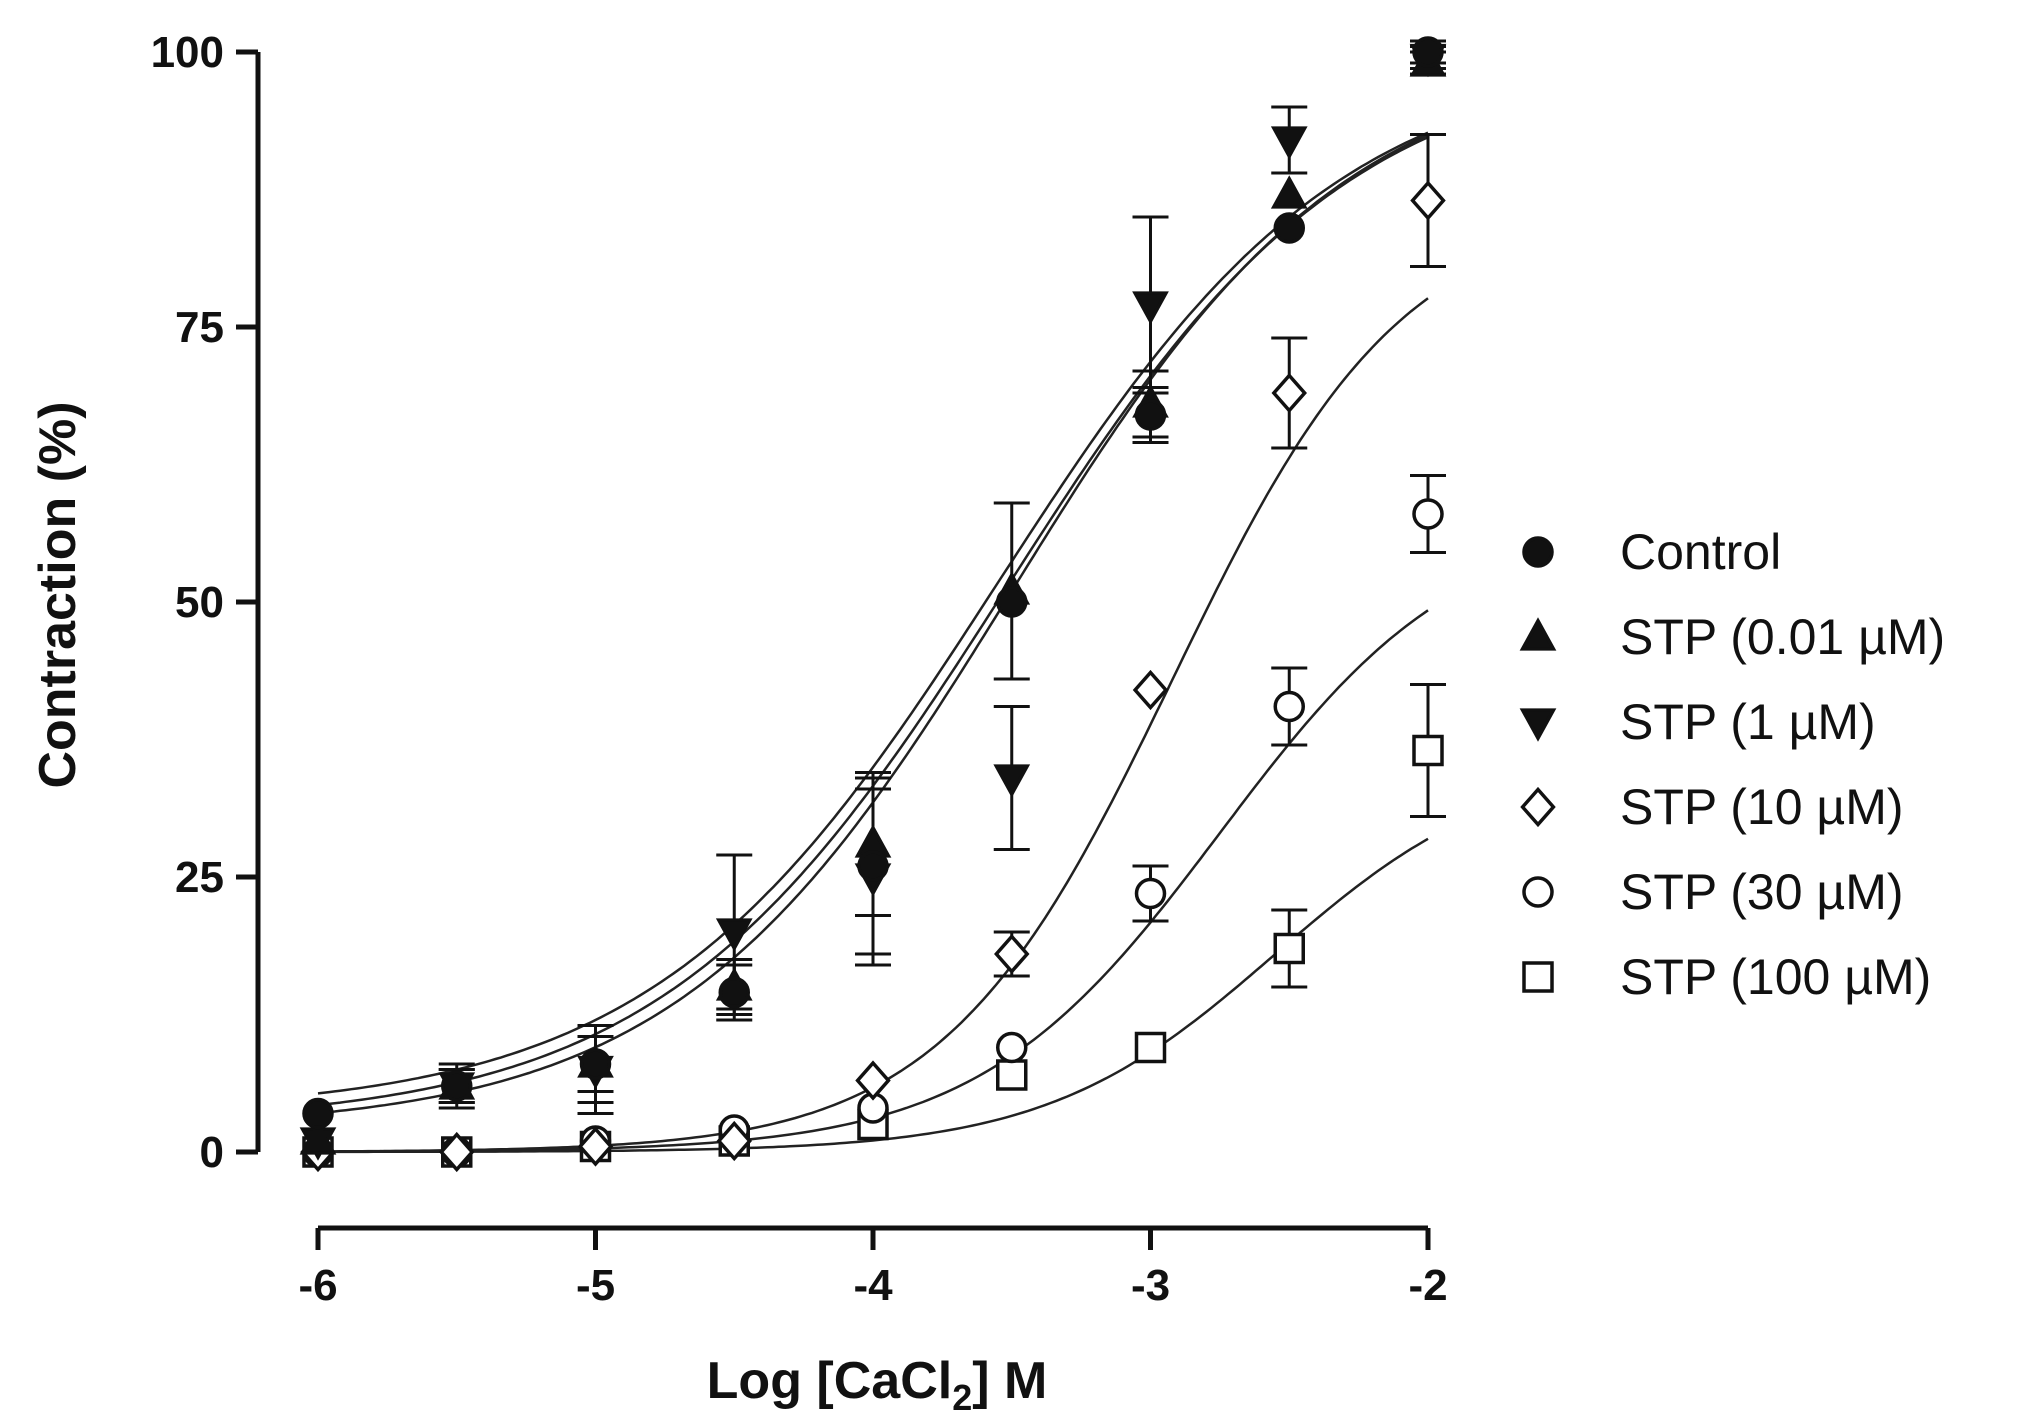 The height and width of the screenshot is (1425, 2033). Describe the element at coordinates (877, 1385) in the screenshot. I see `x-axis-title: Log [CaCl2] M` at that location.